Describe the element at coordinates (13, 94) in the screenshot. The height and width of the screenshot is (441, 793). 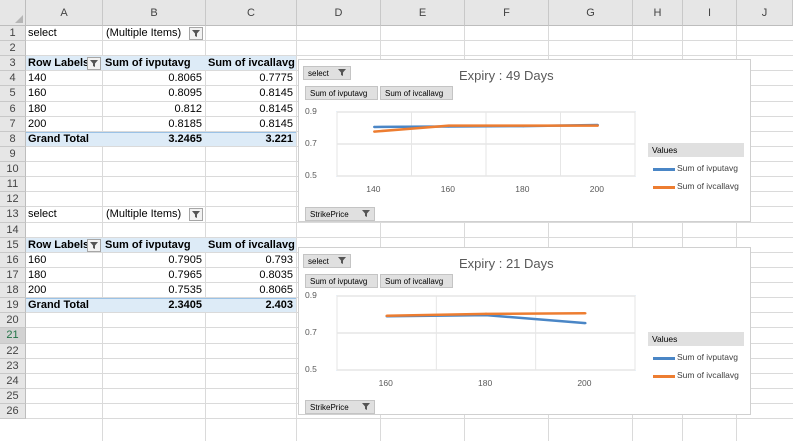
I see `row-header-5: 5` at that location.